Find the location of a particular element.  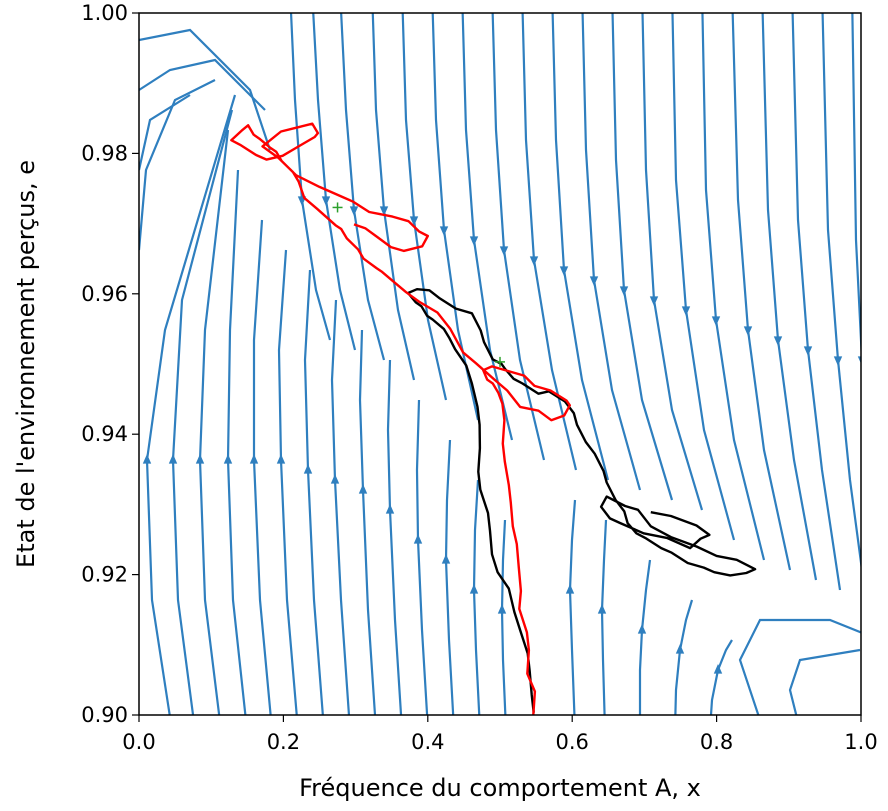

y-tick-label: 1.00 is located at coordinates (104, 13).